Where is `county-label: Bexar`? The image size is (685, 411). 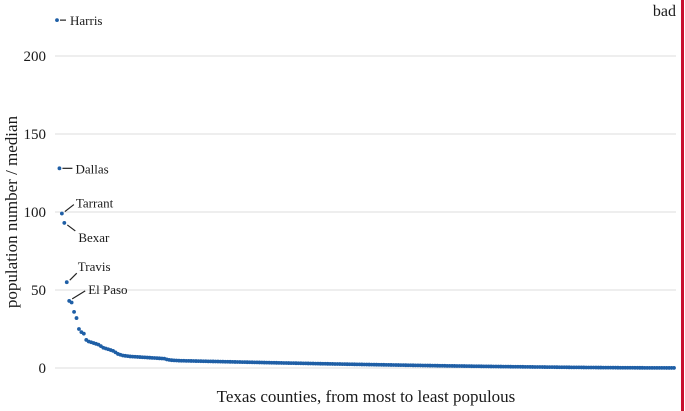
county-label: Bexar is located at coordinates (94, 237).